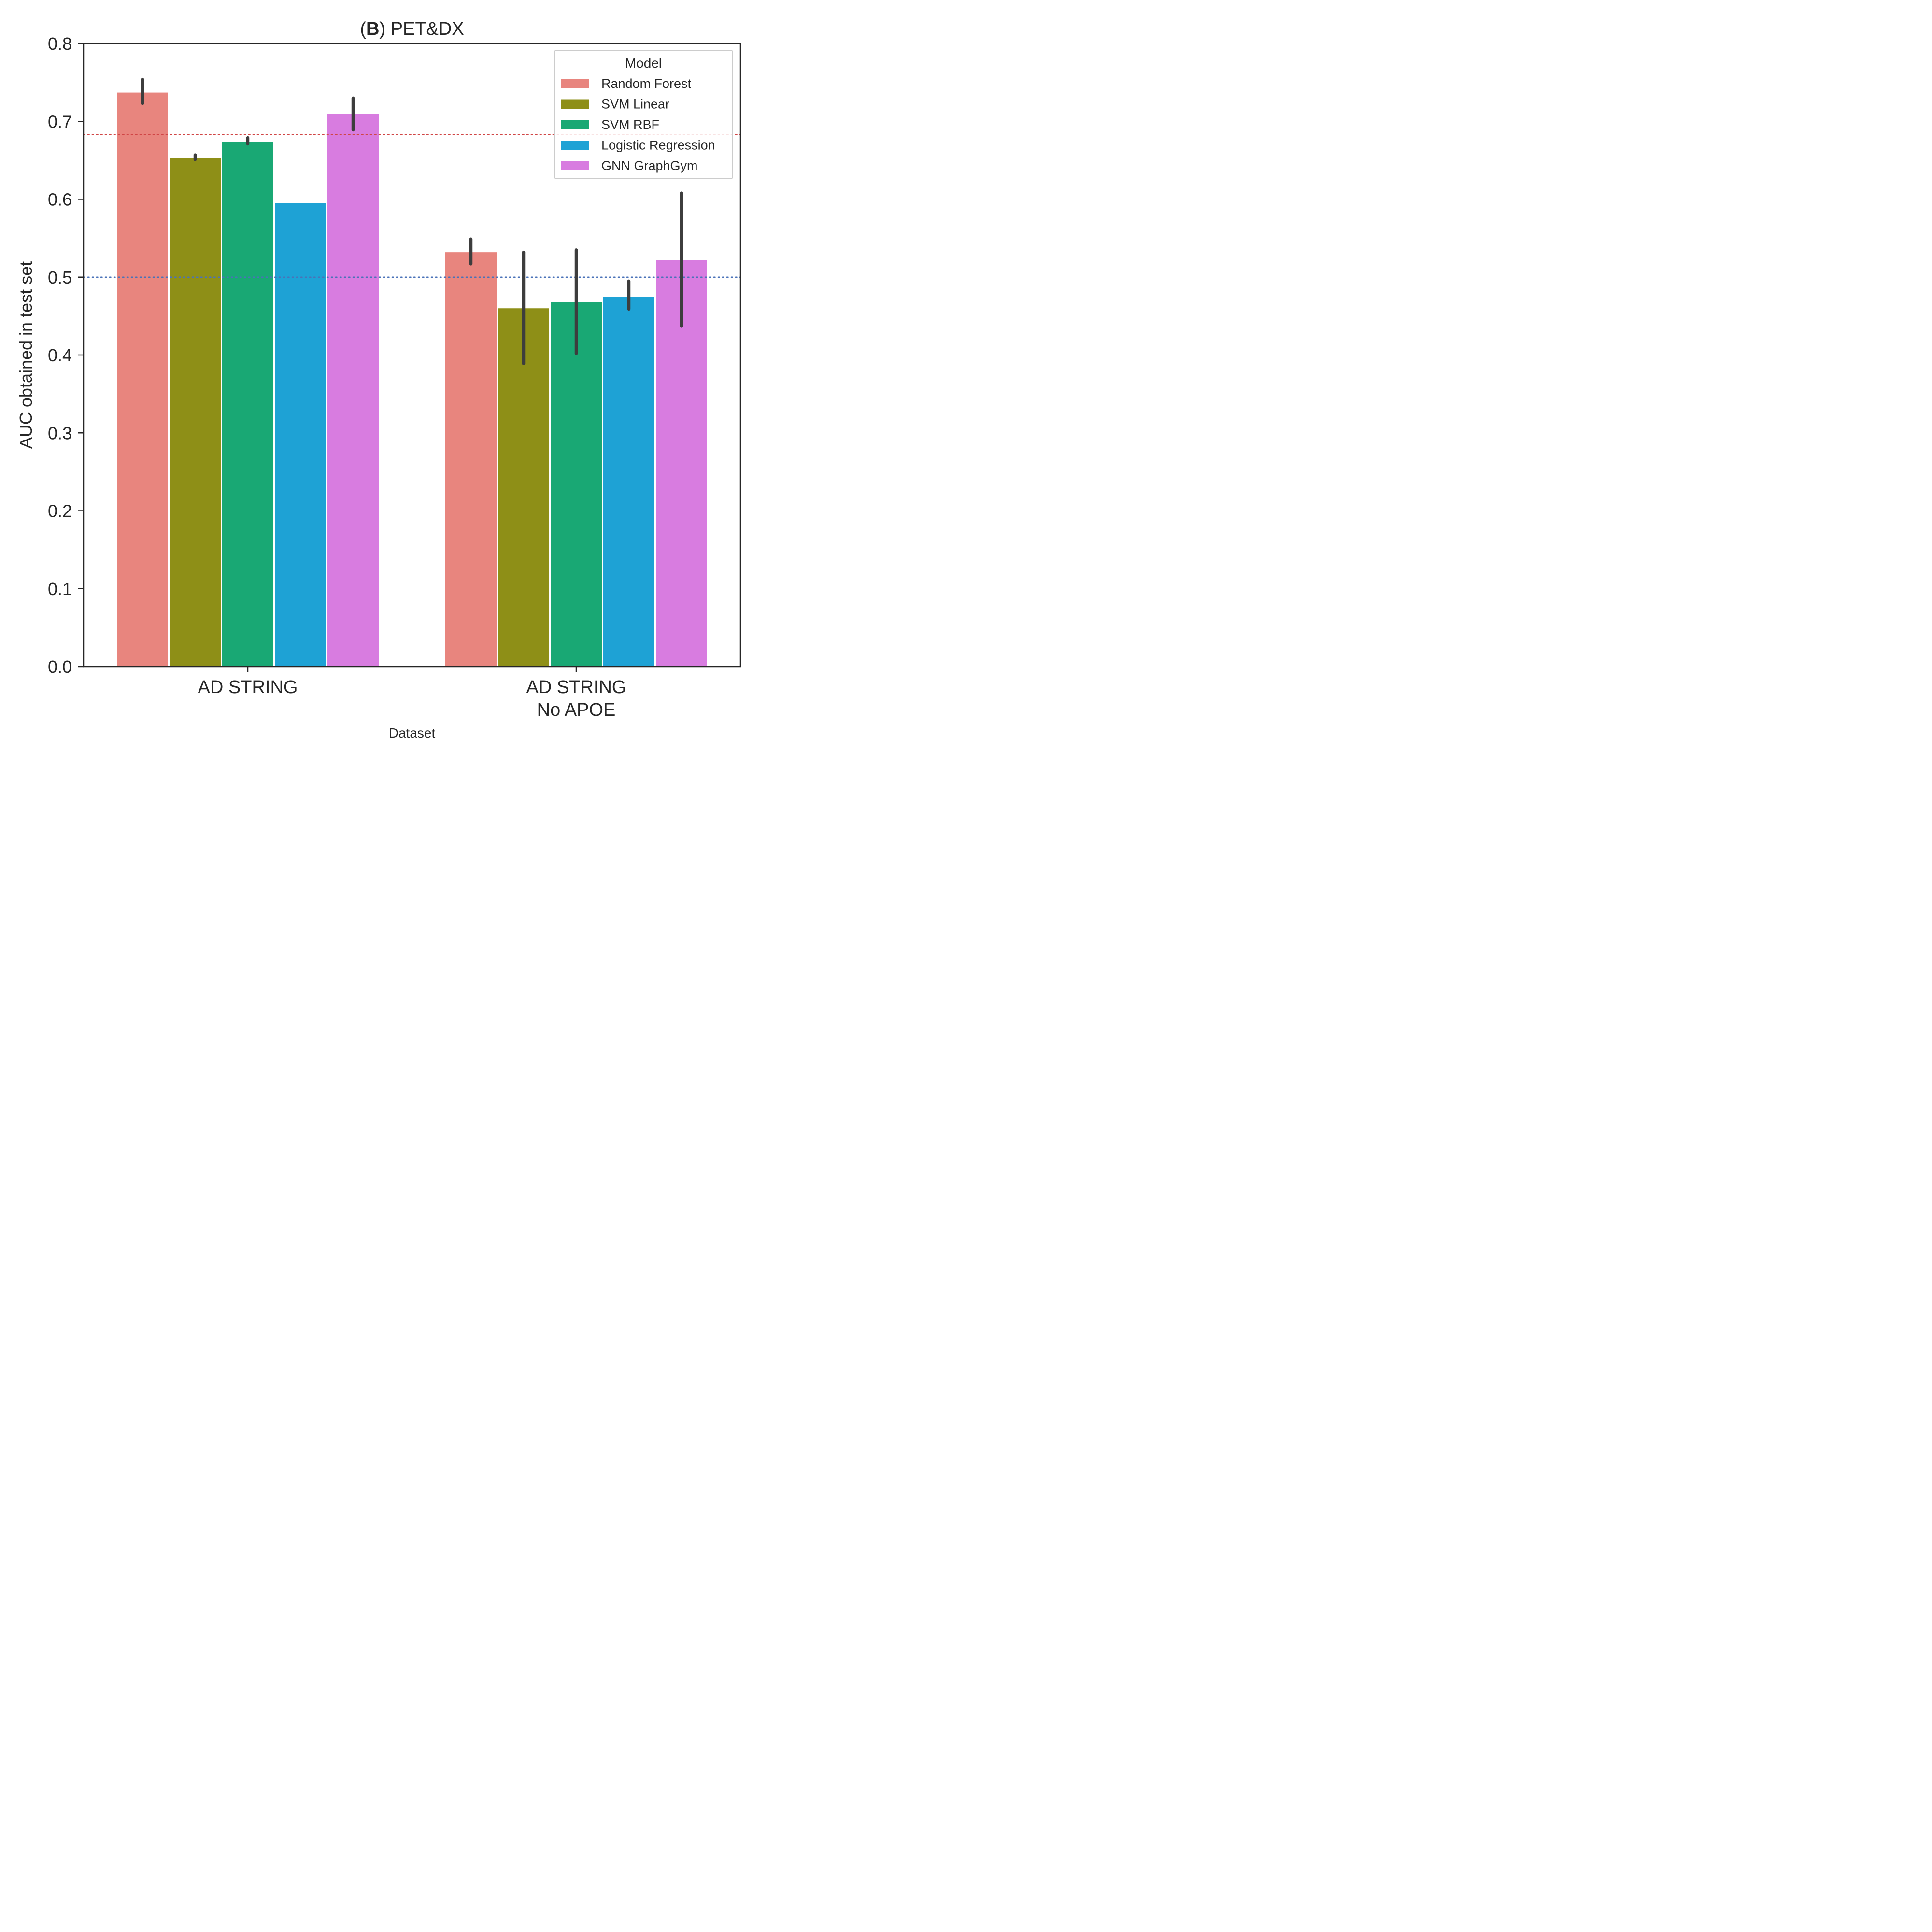  I want to click on chart-title-open: (, so click(363, 29).